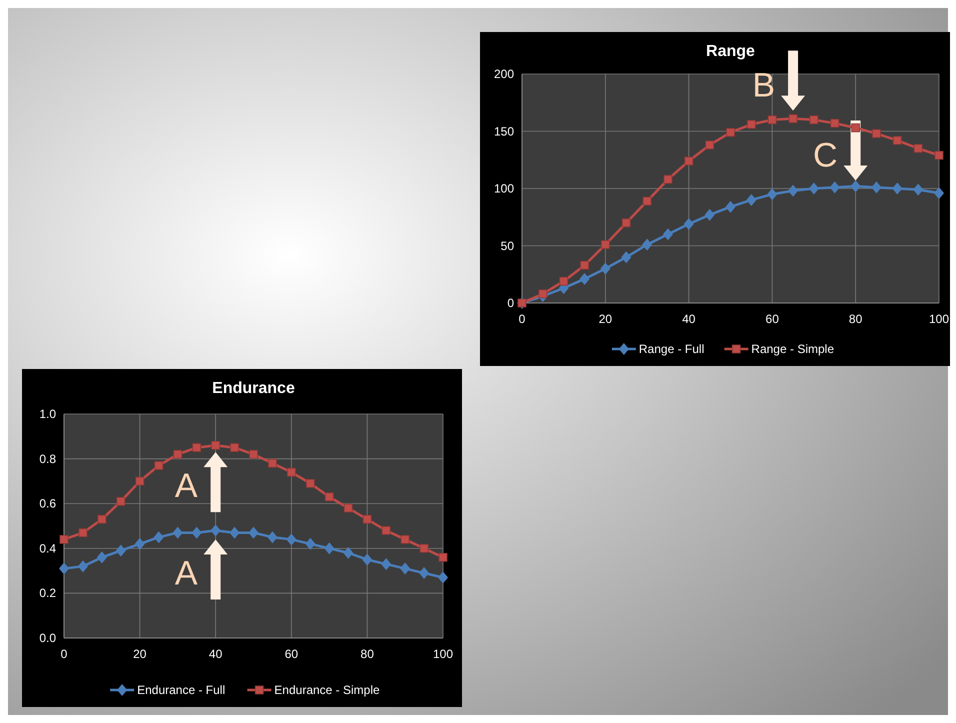 This screenshot has height=723, width=956. Describe the element at coordinates (504, 189) in the screenshot. I see `y-tick-label: 100` at that location.